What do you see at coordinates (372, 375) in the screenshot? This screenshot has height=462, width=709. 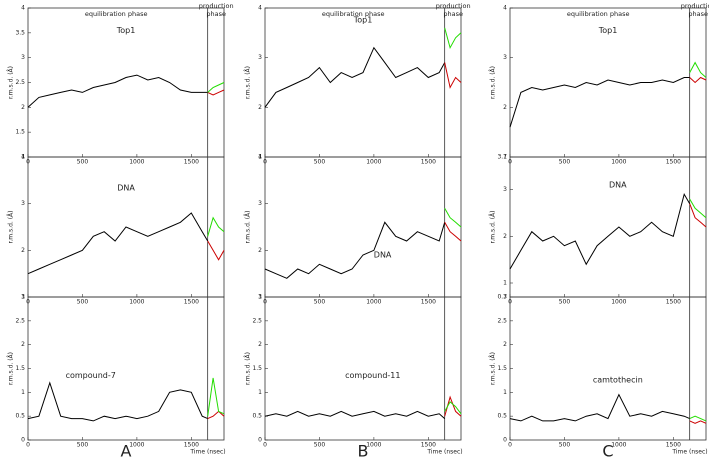 I see `series-annotation: compound-11` at bounding box center [372, 375].